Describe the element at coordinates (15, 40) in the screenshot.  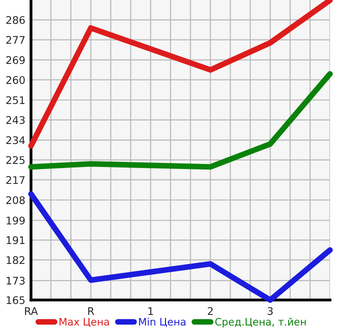
I see `y-tick-label: 277` at that location.